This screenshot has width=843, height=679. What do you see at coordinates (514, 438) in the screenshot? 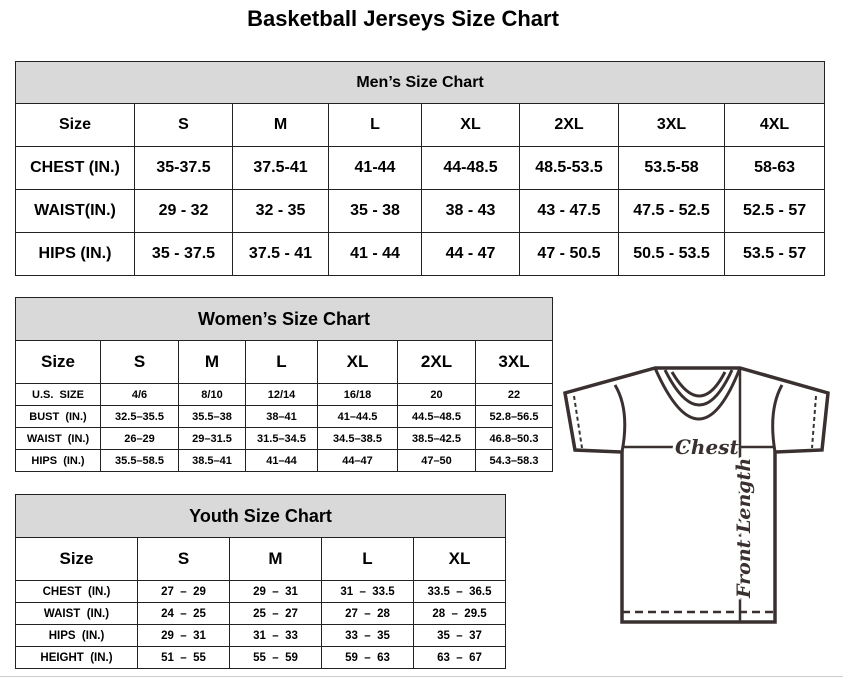
I see `table-cell: 46.8–50.3` at bounding box center [514, 438].